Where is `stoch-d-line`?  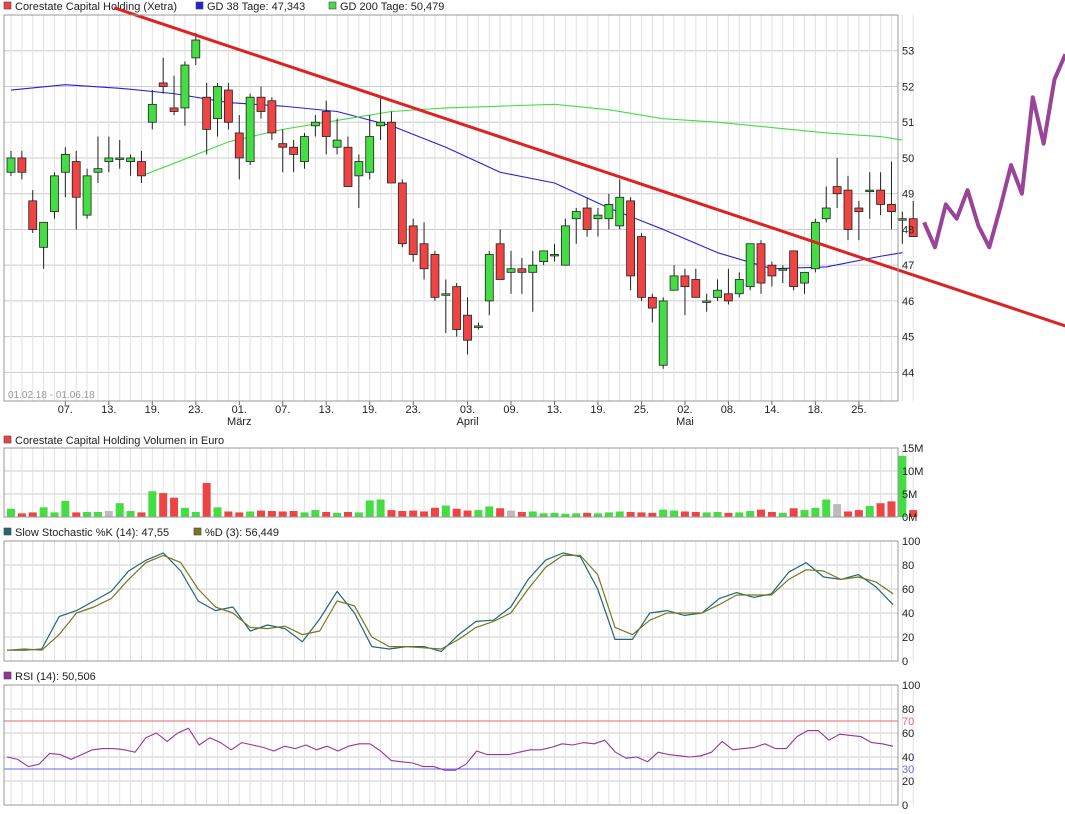 stoch-d-line is located at coordinates (450, 602).